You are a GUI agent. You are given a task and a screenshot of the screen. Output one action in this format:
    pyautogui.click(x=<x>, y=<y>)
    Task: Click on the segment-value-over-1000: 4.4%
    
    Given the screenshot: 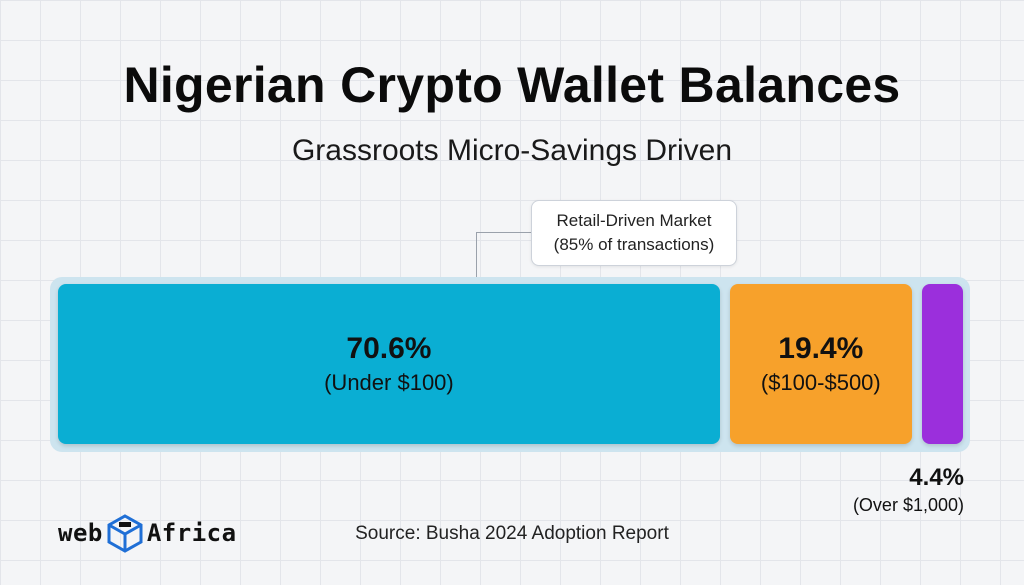 What is the action you would take?
    pyautogui.click(x=936, y=477)
    